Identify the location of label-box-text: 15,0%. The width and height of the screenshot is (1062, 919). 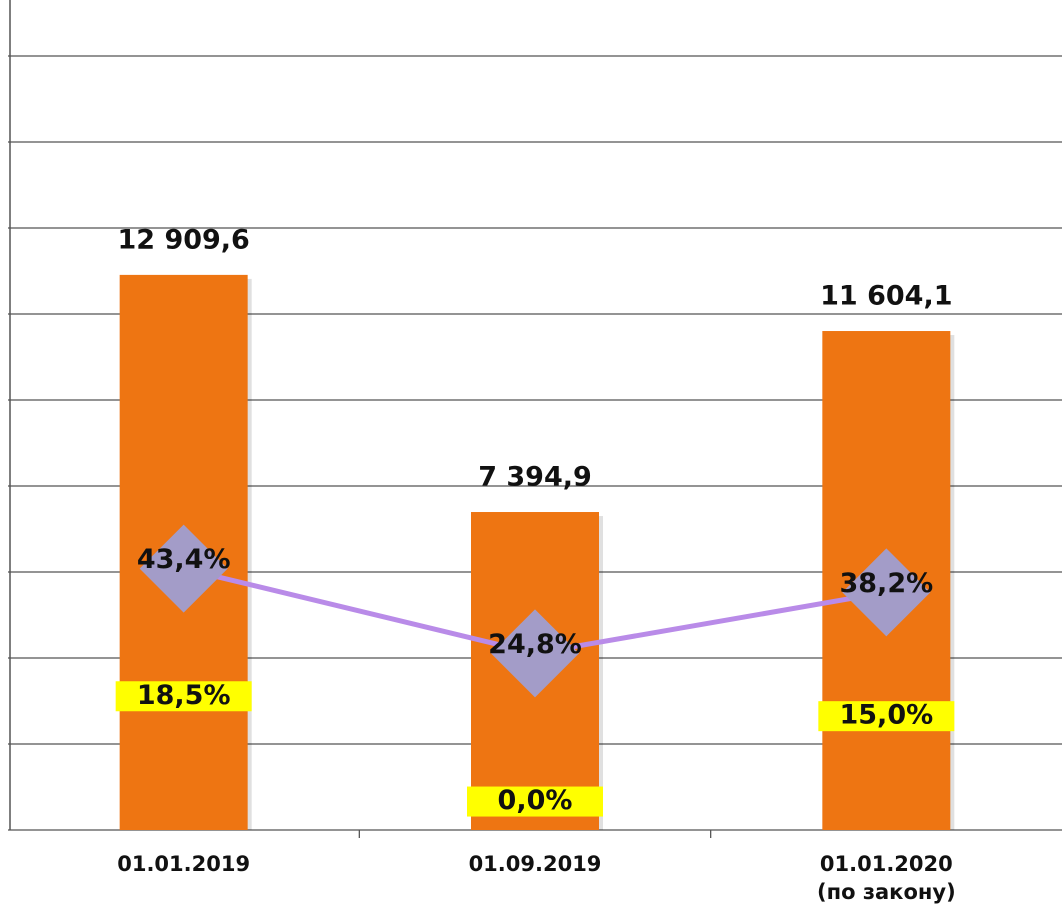
(886, 715).